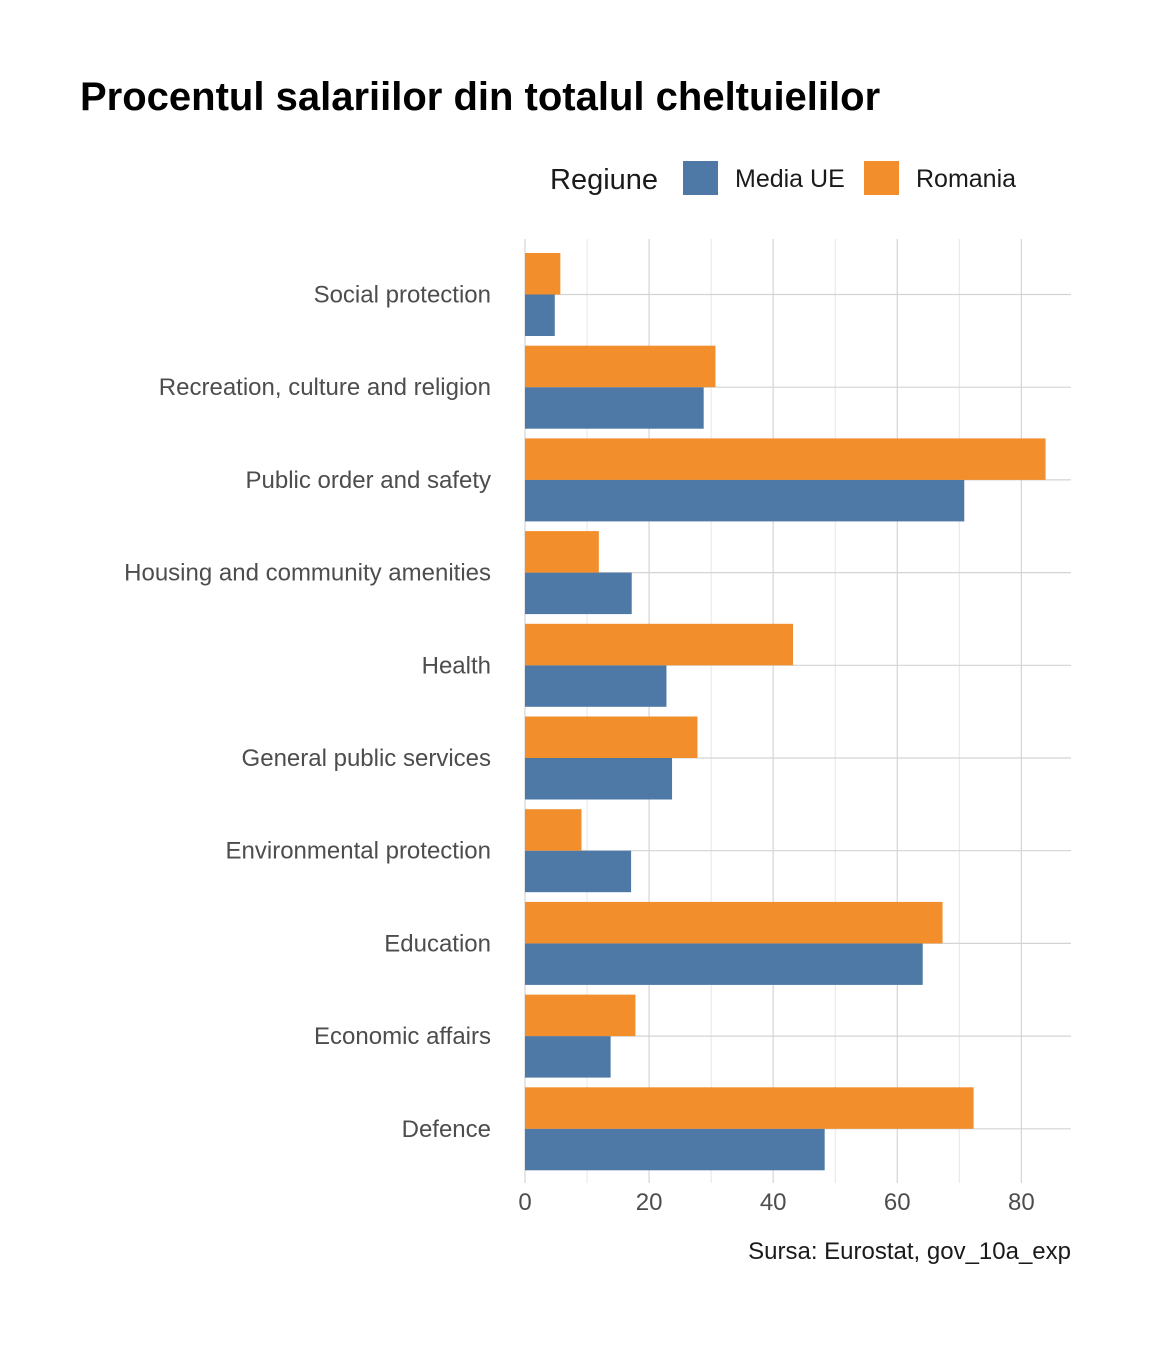  Describe the element at coordinates (700, 178) in the screenshot. I see `legend-swatch-media-ue` at that location.